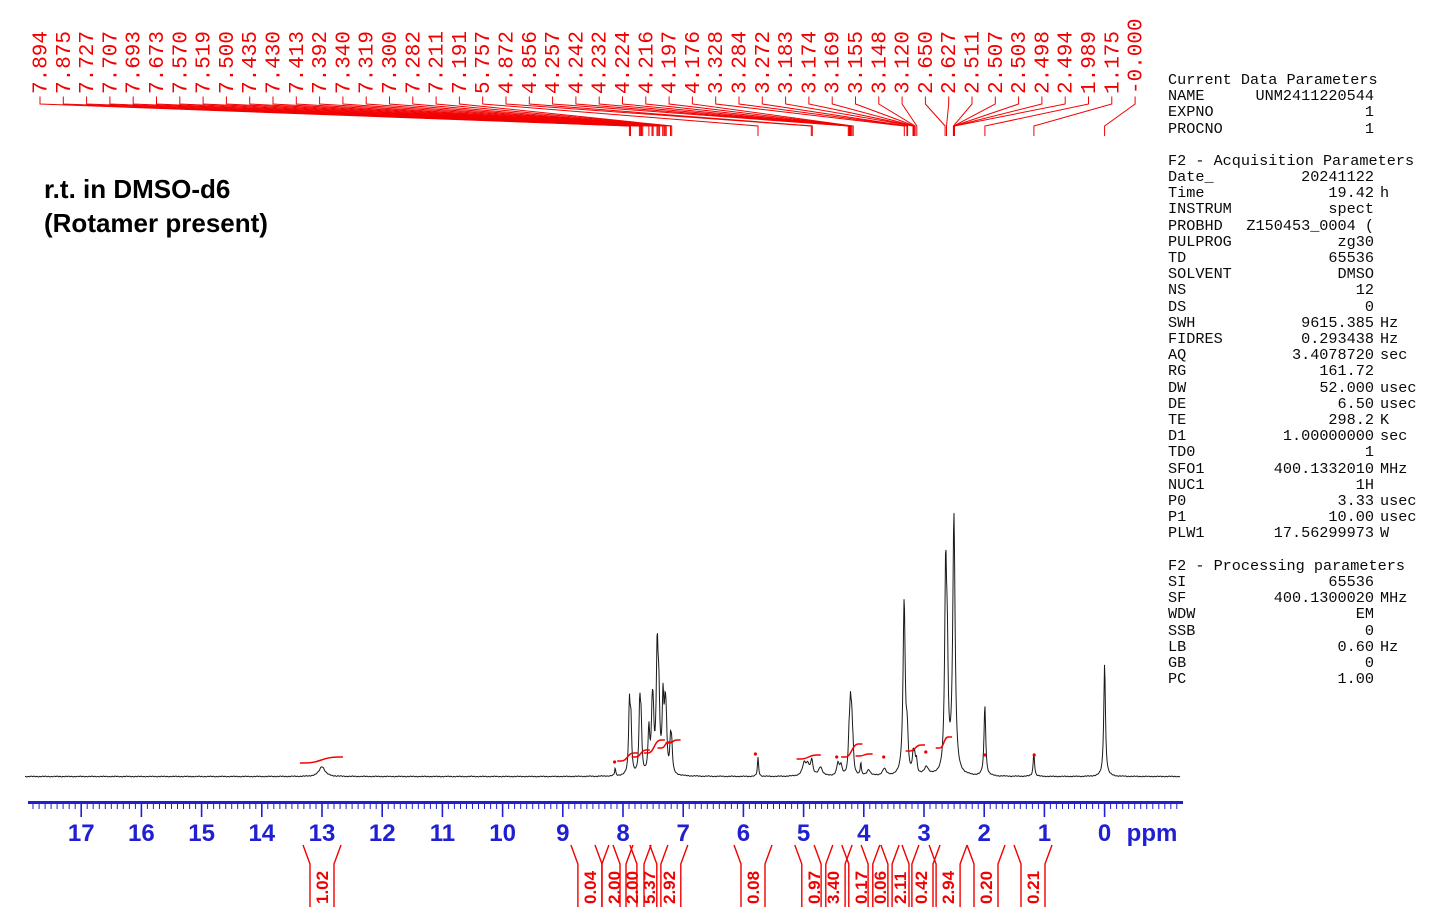  Describe the element at coordinates (1328, 436) in the screenshot. I see `parameter-value: 1.00000000` at that location.